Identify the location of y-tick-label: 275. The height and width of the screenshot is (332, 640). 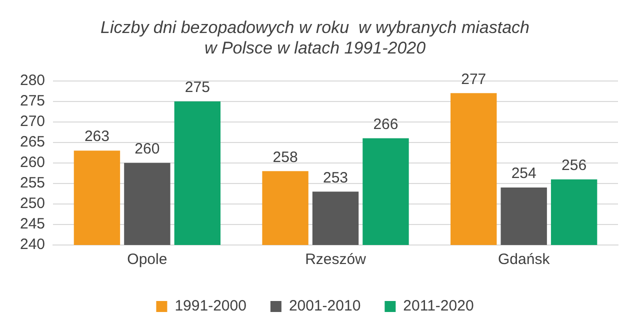
(33, 101).